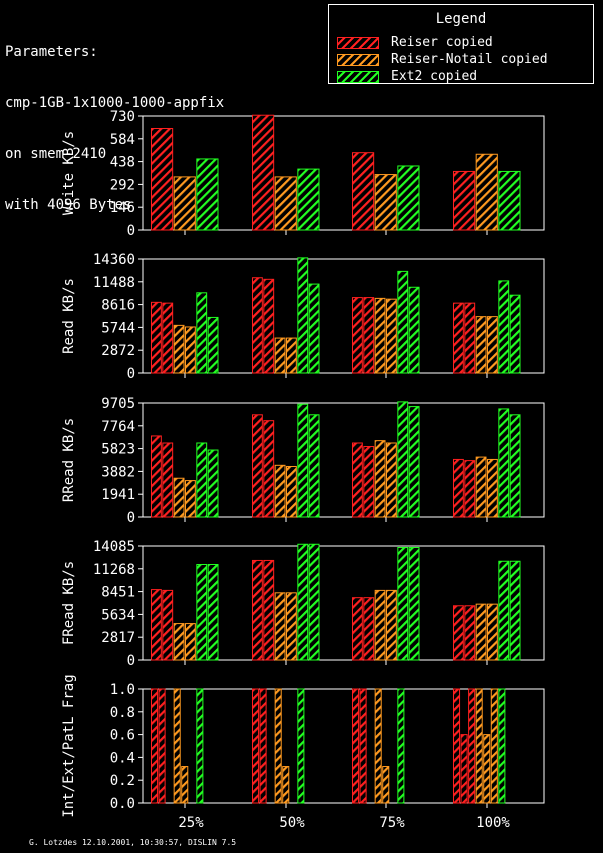  Describe the element at coordinates (118, 328) in the screenshot. I see `y-tick-label: 5744` at that location.